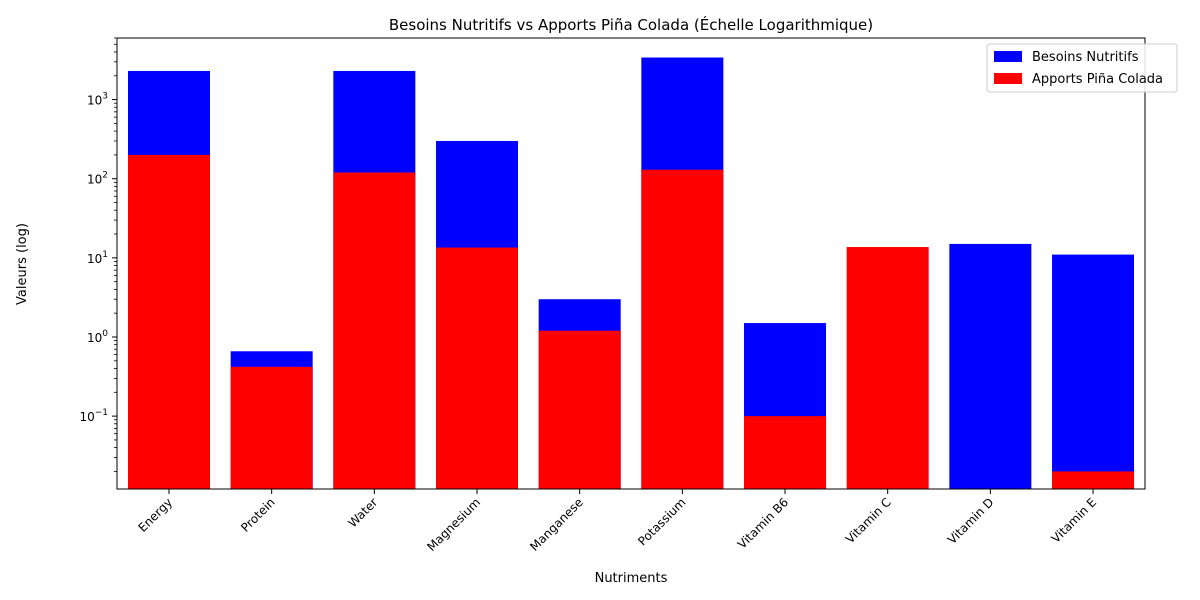 Image resolution: width=1200 pixels, height=600 pixels. Describe the element at coordinates (97, 337) in the screenshot. I see `y-tick-label: 10⁰` at that location.